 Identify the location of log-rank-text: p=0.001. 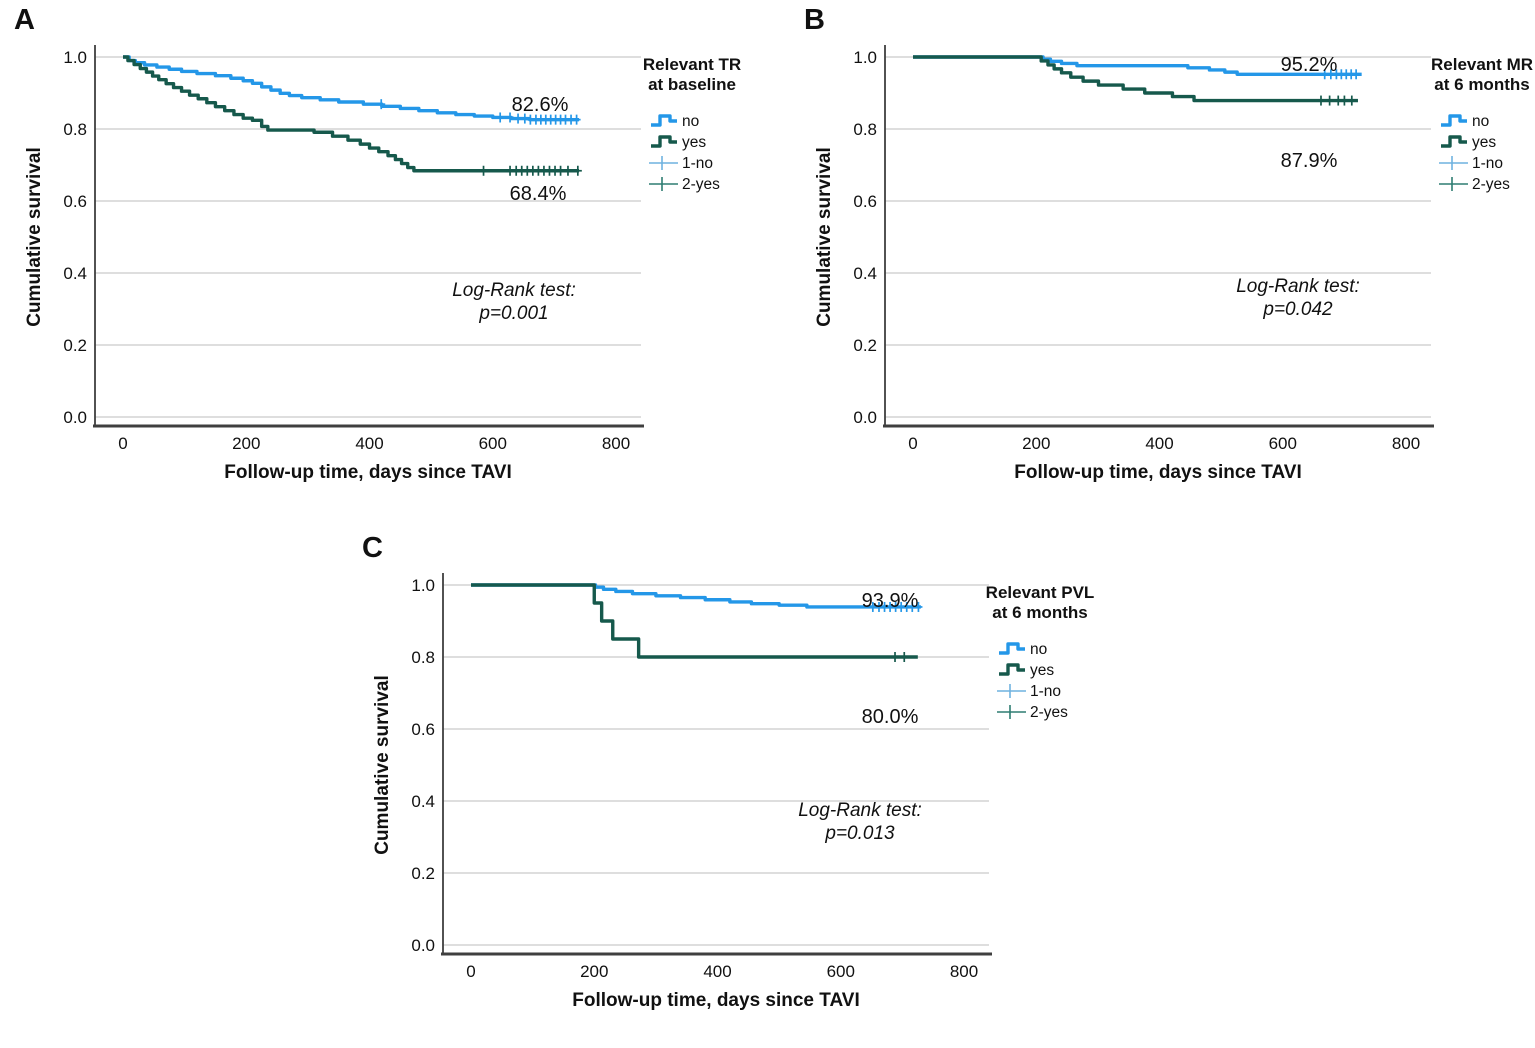
(513, 313).